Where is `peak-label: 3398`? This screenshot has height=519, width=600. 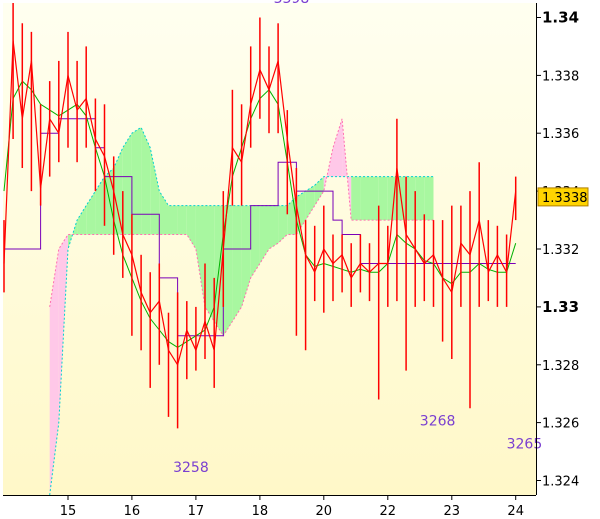
peak-label: 3398 is located at coordinates (292, 3).